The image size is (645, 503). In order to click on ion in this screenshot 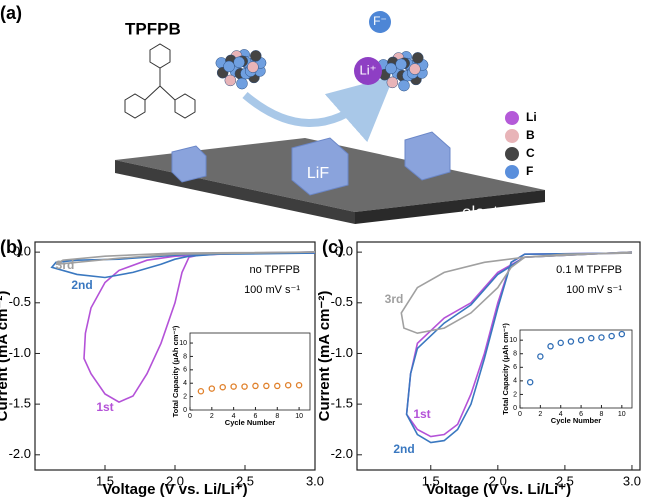, I will do `click(380, 22)`.